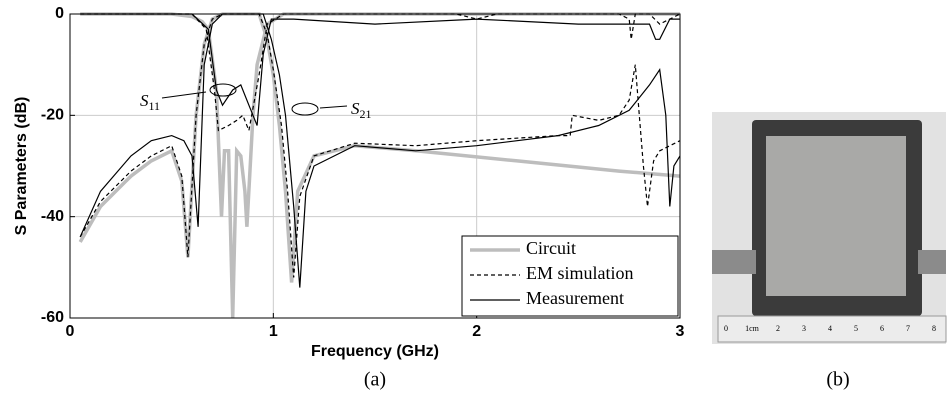 This screenshot has height=405, width=948. I want to click on x-tick-label: 0, so click(70, 331).